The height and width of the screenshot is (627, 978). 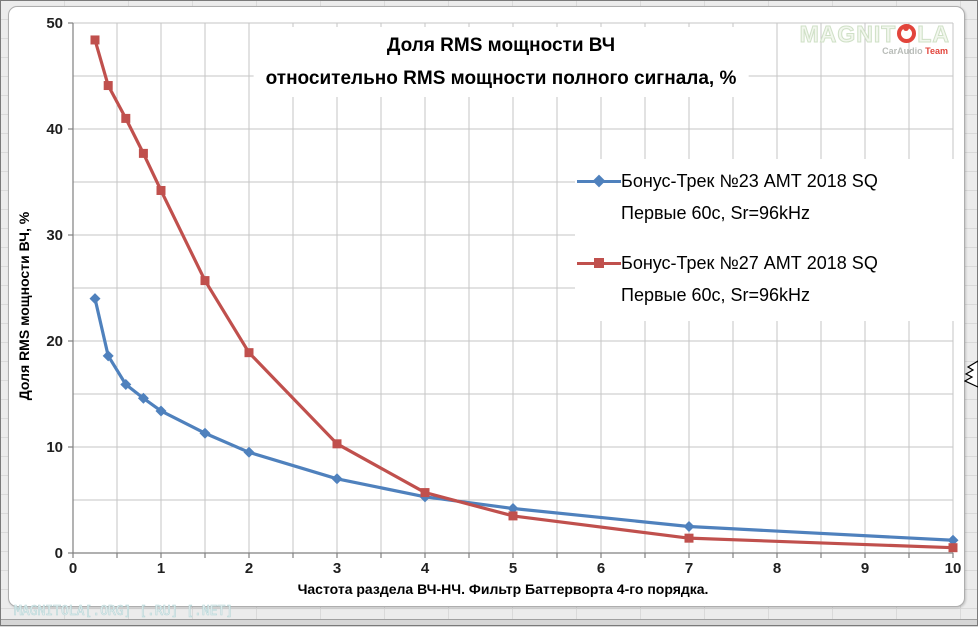 What do you see at coordinates (749, 181) in the screenshot?
I see `legend-label-series1-line1: Бонус-Трек №23 АМТ 2018 SQ` at bounding box center [749, 181].